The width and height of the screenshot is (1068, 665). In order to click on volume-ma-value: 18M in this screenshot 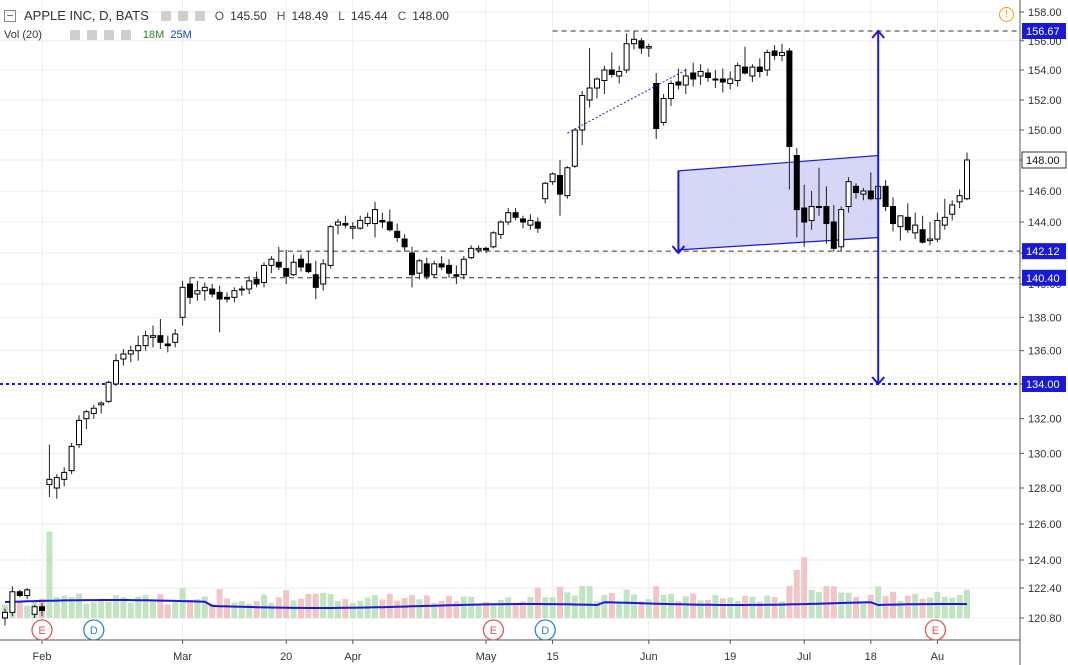, I will do `click(153, 35)`.